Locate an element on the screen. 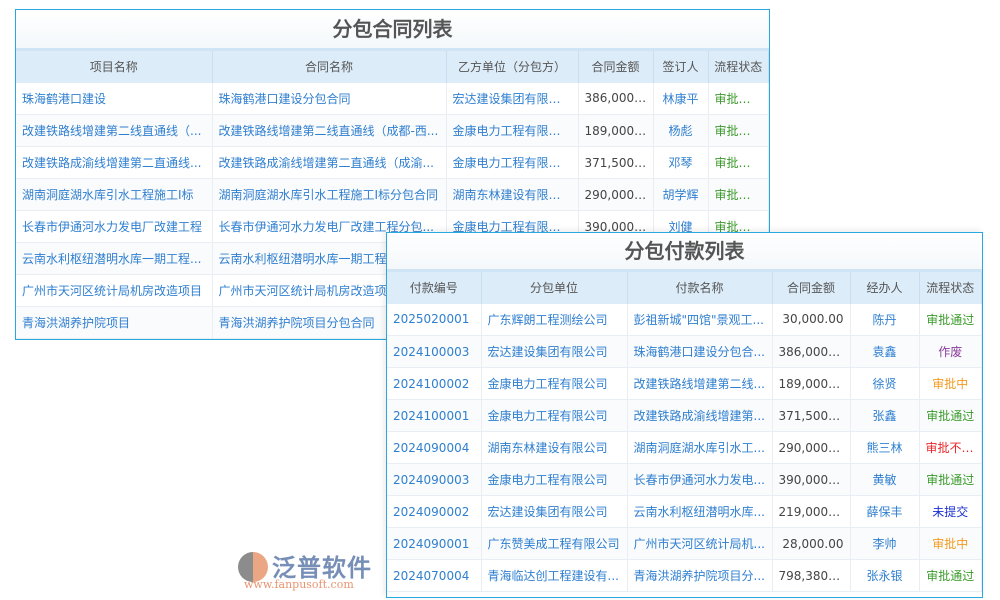  handler: 熊三林 is located at coordinates (885, 447).